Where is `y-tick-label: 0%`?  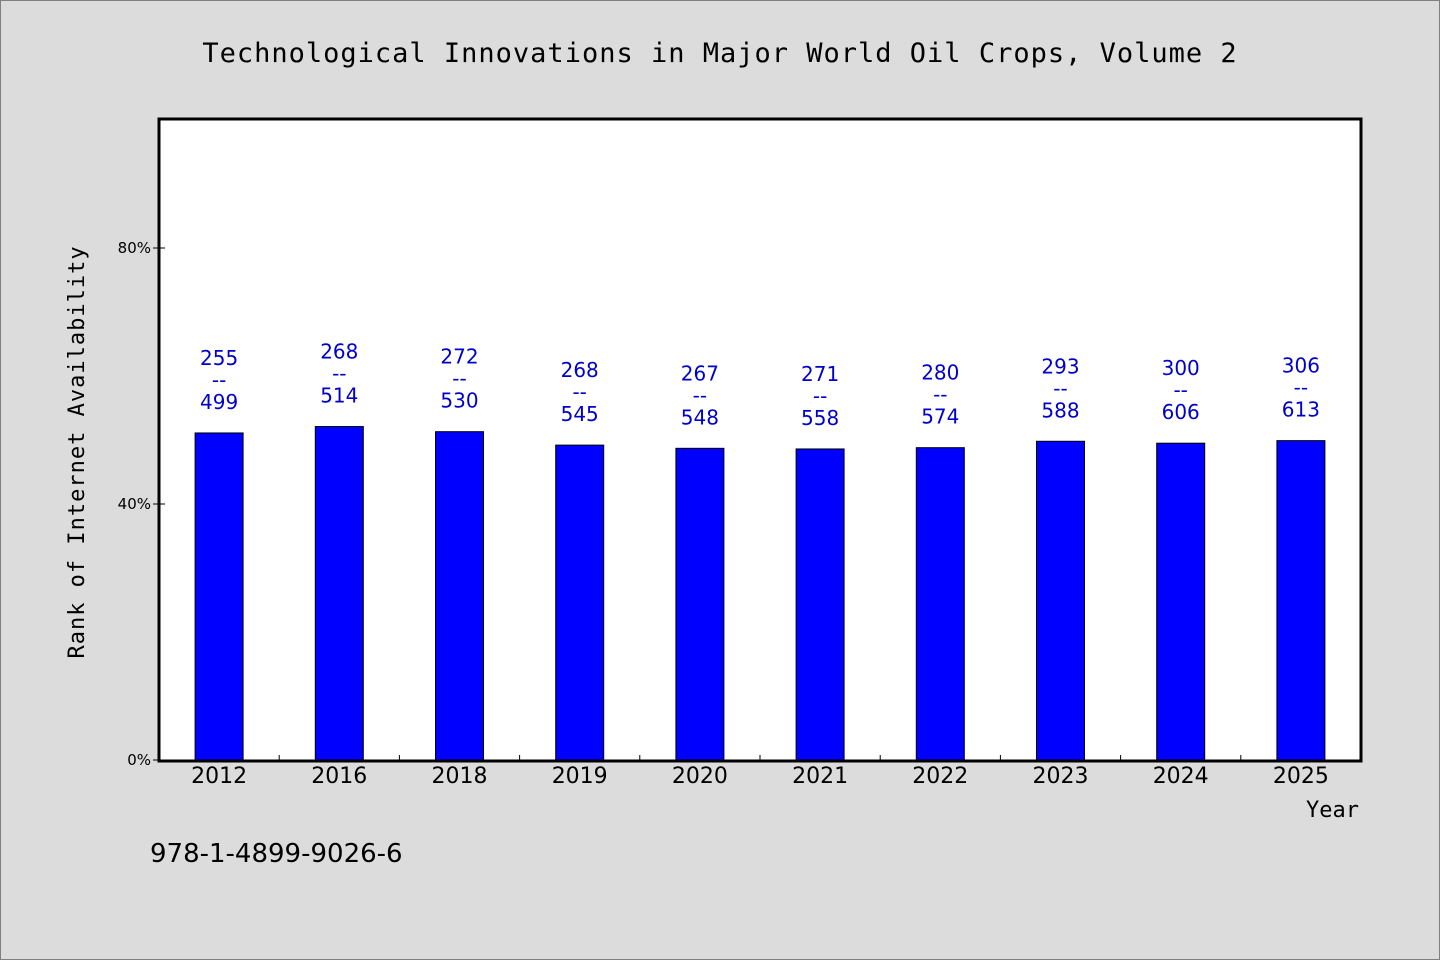 y-tick-label: 0% is located at coordinates (139, 760).